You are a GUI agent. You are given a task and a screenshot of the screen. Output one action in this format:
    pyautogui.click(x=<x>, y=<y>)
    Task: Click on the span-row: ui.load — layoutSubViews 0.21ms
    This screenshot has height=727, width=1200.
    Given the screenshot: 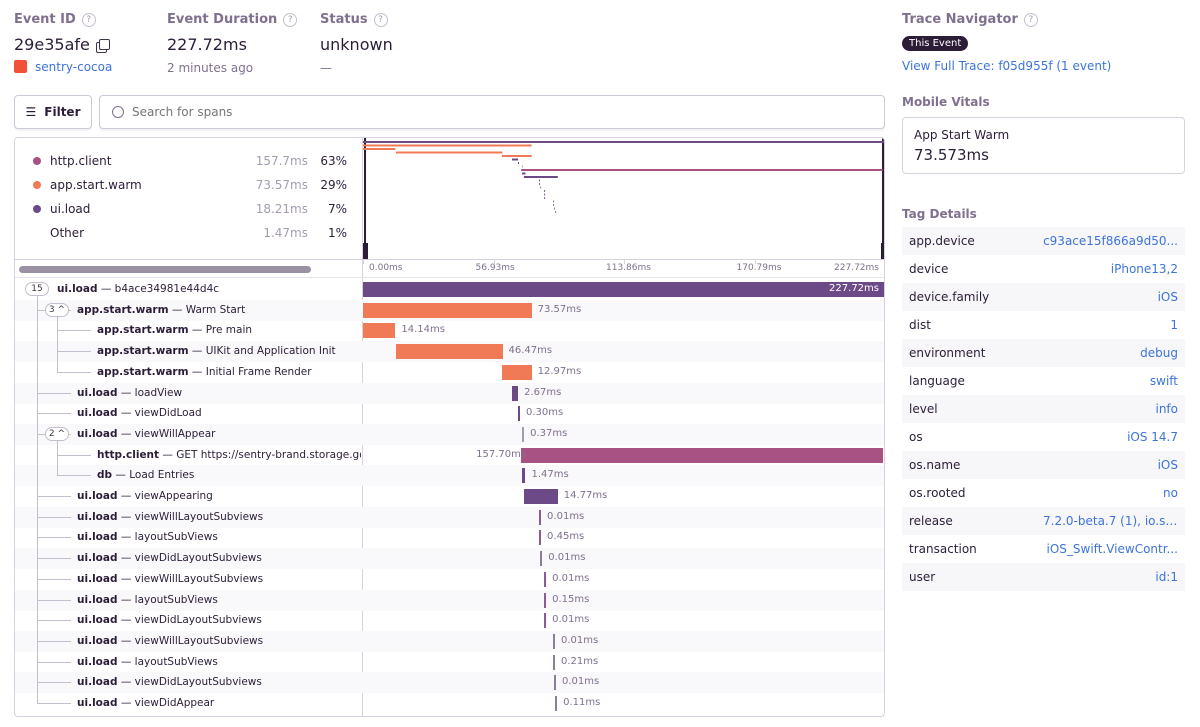 What is the action you would take?
    pyautogui.click(x=449, y=662)
    